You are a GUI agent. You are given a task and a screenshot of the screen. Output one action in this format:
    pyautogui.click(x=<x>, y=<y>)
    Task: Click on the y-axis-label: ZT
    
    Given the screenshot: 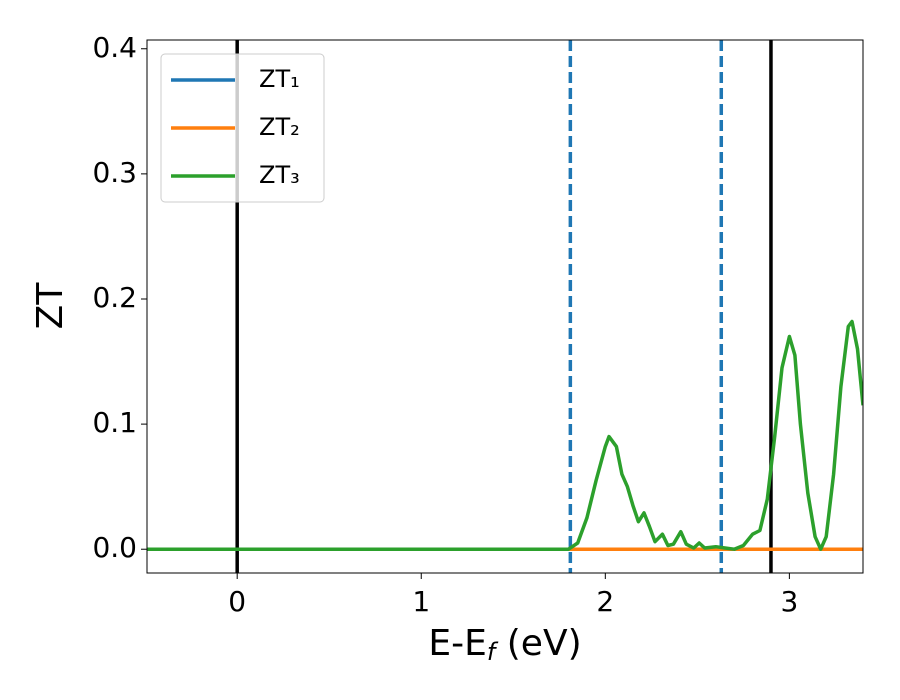 What is the action you would take?
    pyautogui.click(x=50, y=306)
    